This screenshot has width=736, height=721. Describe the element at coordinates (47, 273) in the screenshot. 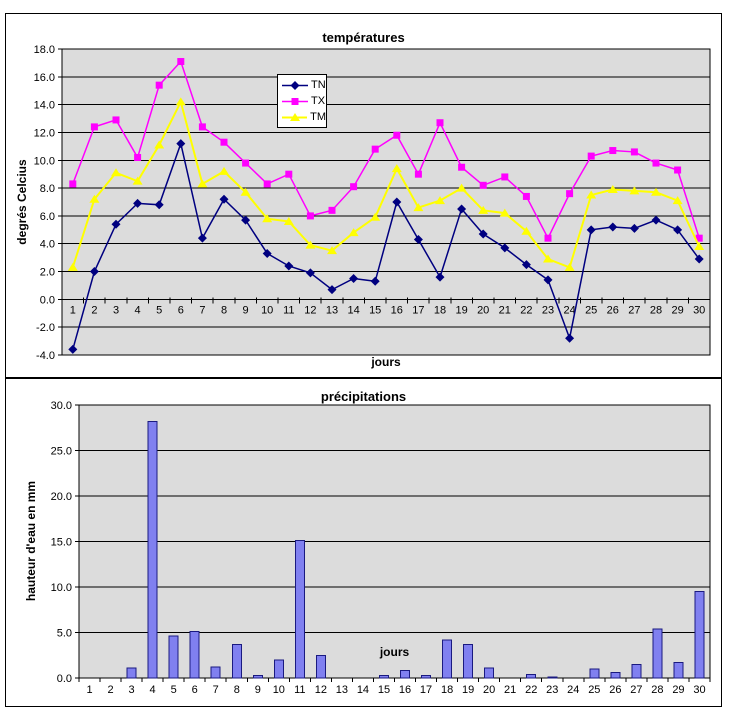

I see `y-tick-label: 2.0` at that location.